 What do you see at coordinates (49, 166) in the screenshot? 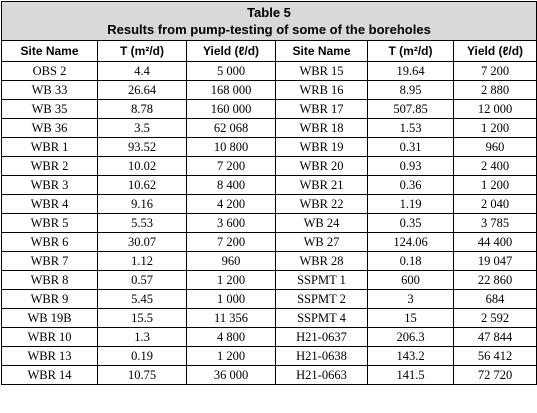
I see `cell-site-name: WBR 2` at bounding box center [49, 166].